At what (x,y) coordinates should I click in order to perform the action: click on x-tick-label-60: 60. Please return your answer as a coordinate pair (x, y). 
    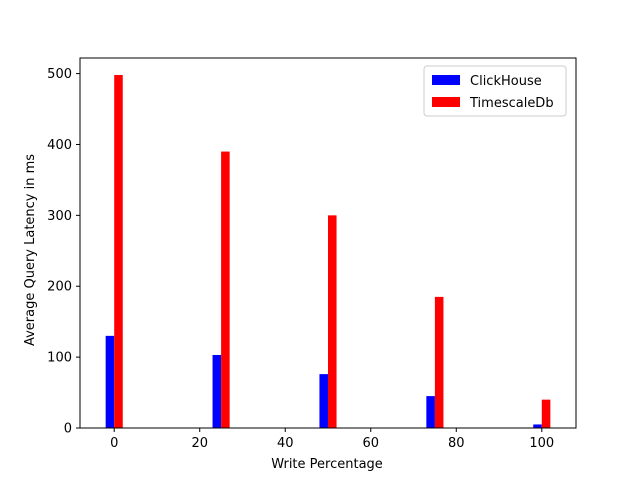
    Looking at the image, I should click on (370, 443).